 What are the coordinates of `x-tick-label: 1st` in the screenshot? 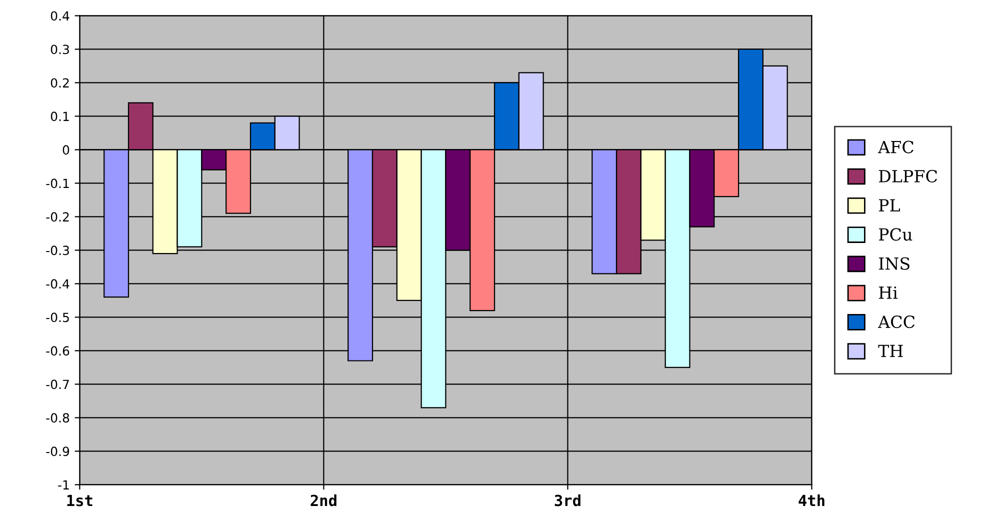 It's located at (79, 500).